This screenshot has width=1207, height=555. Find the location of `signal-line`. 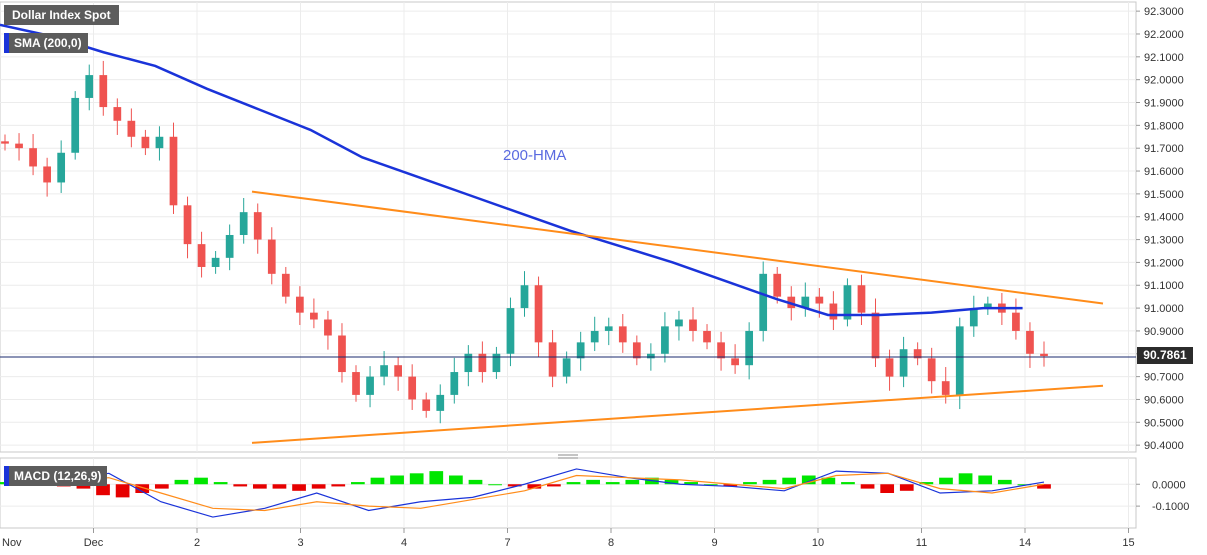

signal-line is located at coordinates (525, 492).